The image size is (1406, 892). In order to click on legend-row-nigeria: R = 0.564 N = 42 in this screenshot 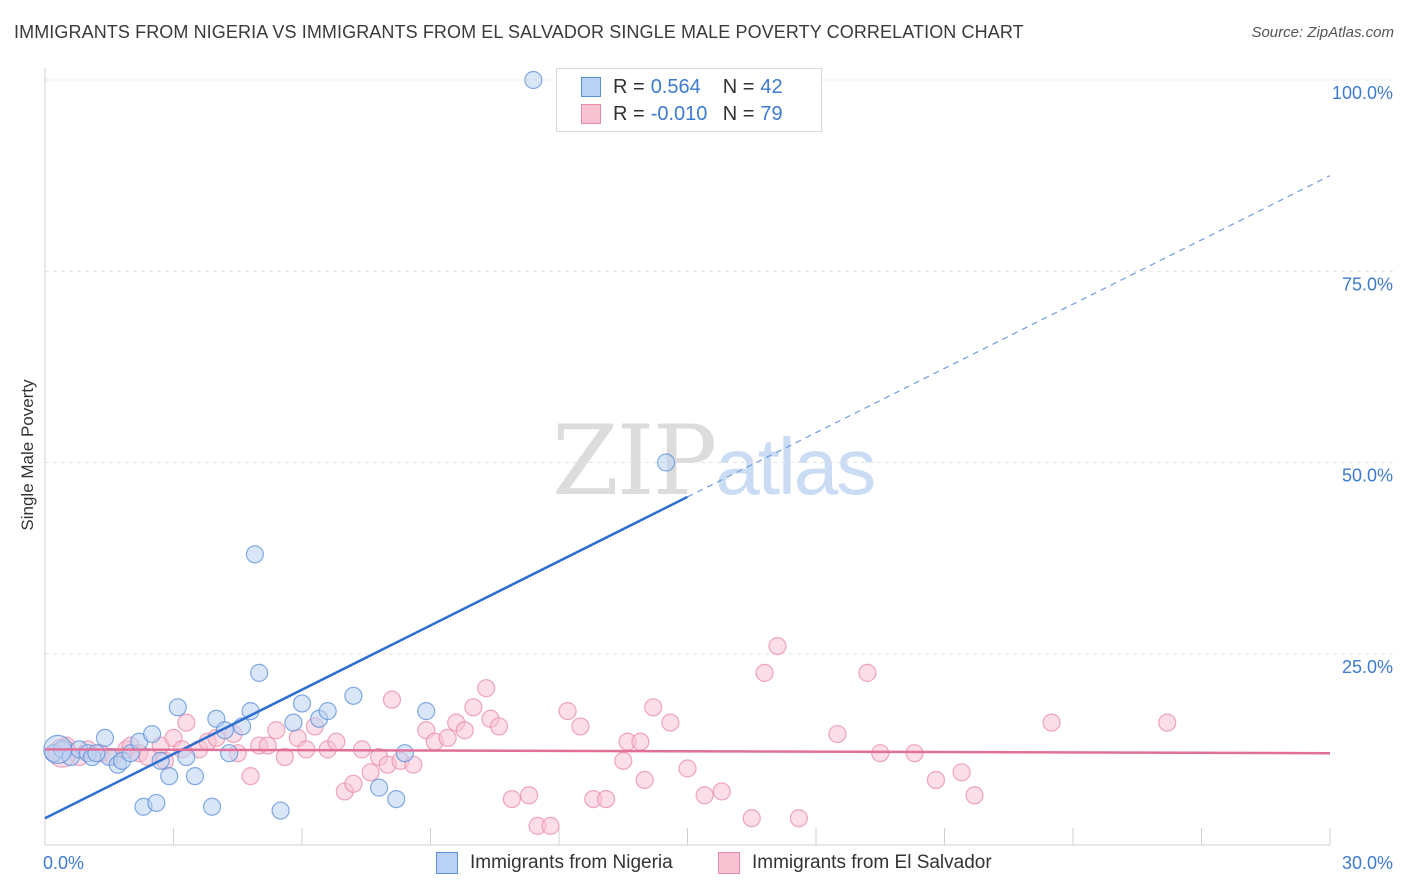, I will do `click(682, 87)`.